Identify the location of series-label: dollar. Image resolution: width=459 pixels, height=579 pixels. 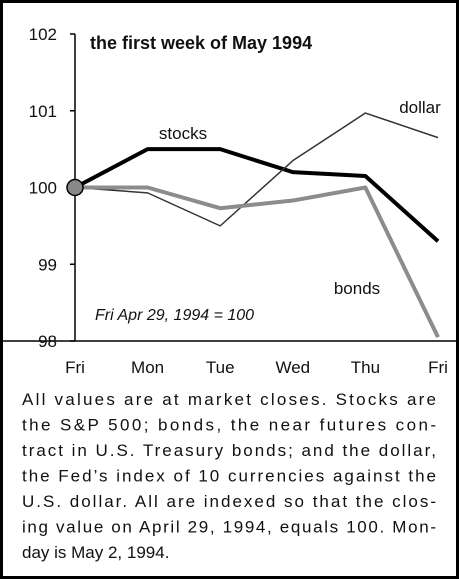
(420, 107).